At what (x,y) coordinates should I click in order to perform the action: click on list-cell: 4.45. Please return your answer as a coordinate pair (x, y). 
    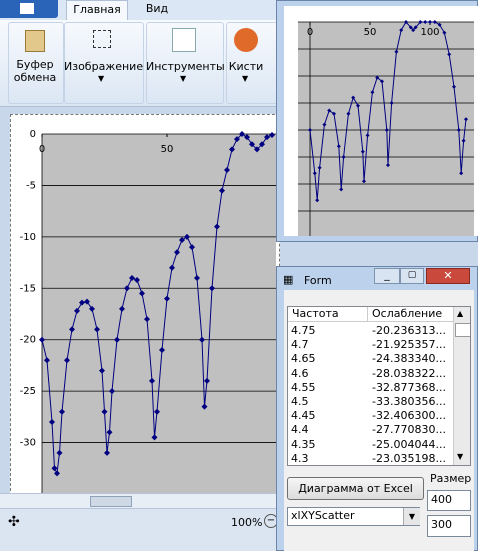
    Looking at the image, I should click on (303, 416).